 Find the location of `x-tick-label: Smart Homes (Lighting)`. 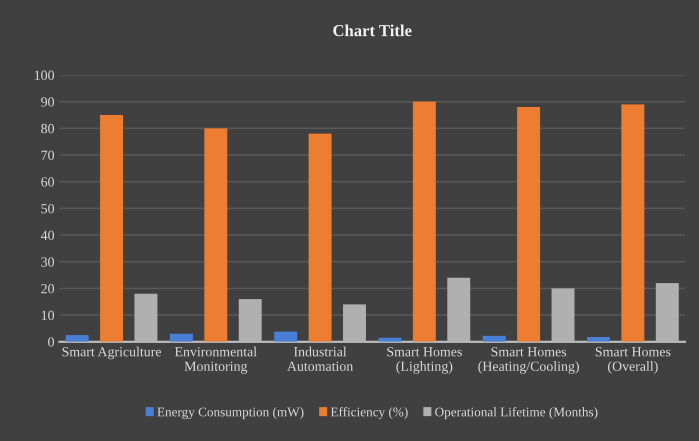

x-tick-label: Smart Homes (Lighting) is located at coordinates (424, 360).